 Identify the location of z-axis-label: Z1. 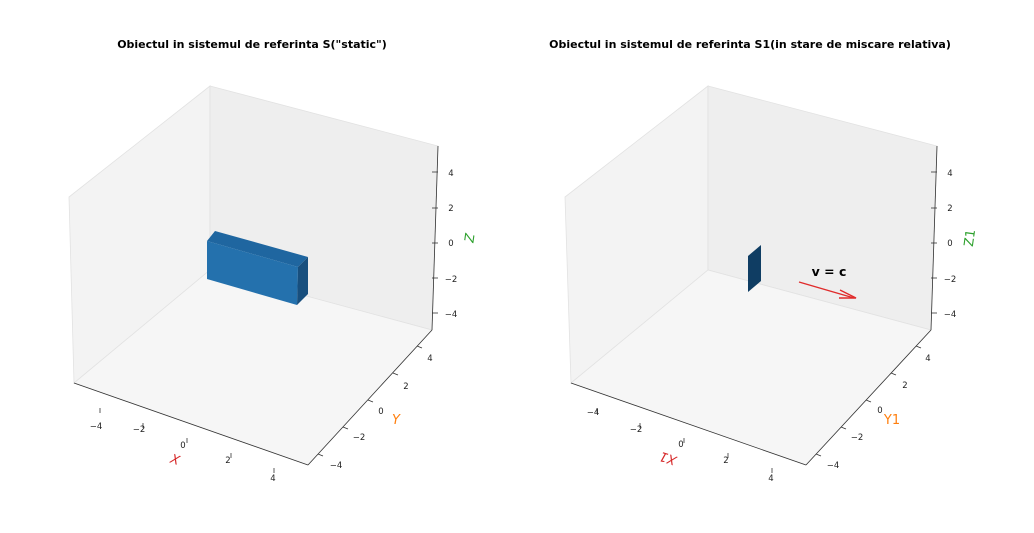
(970, 238).